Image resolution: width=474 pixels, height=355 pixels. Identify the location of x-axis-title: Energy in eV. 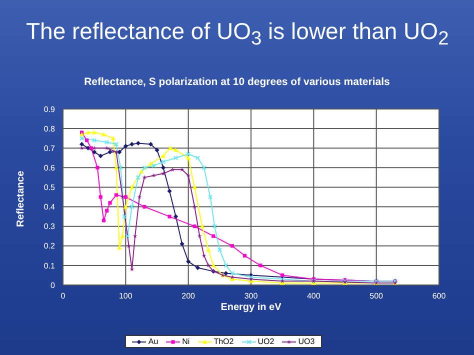
(251, 308).